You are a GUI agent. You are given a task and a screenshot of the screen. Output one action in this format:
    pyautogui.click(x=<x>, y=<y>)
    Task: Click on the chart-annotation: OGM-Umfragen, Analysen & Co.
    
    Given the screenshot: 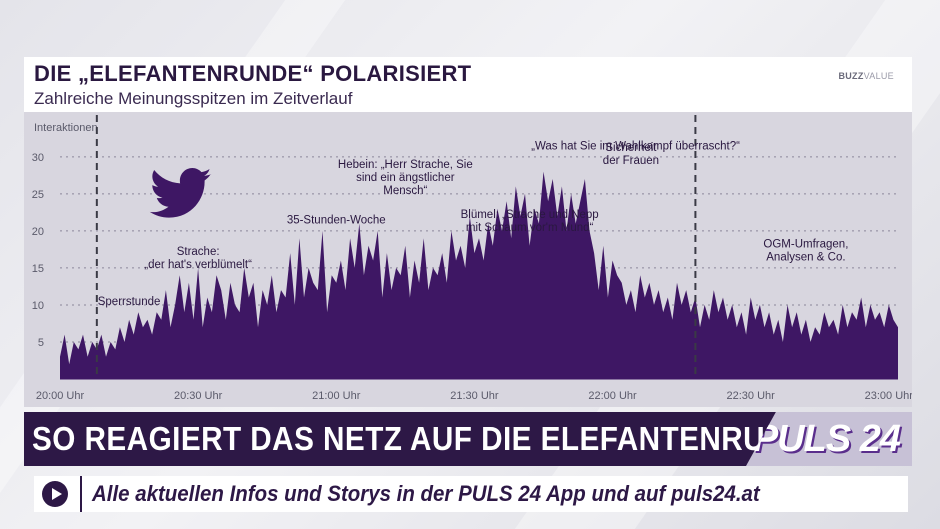 What is the action you would take?
    pyautogui.click(x=805, y=251)
    